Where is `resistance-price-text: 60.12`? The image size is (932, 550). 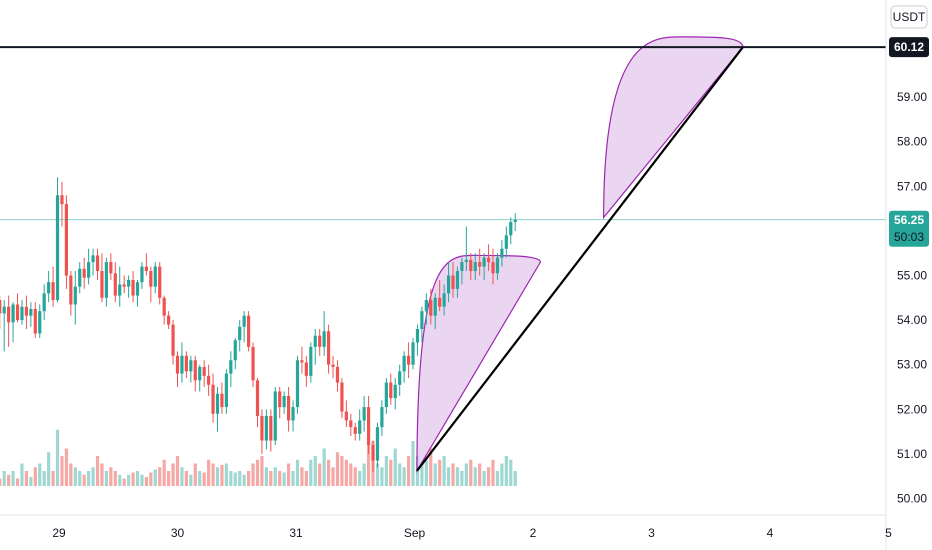
resistance-price-text: 60.12 is located at coordinates (909, 47).